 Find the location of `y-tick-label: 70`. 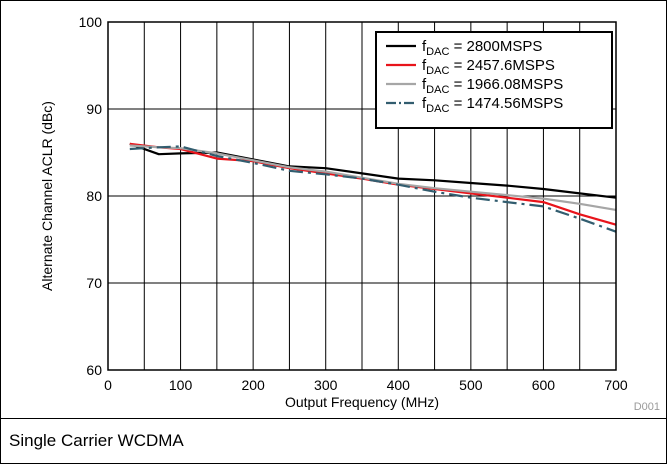

y-tick-label: 70 is located at coordinates (94, 283).